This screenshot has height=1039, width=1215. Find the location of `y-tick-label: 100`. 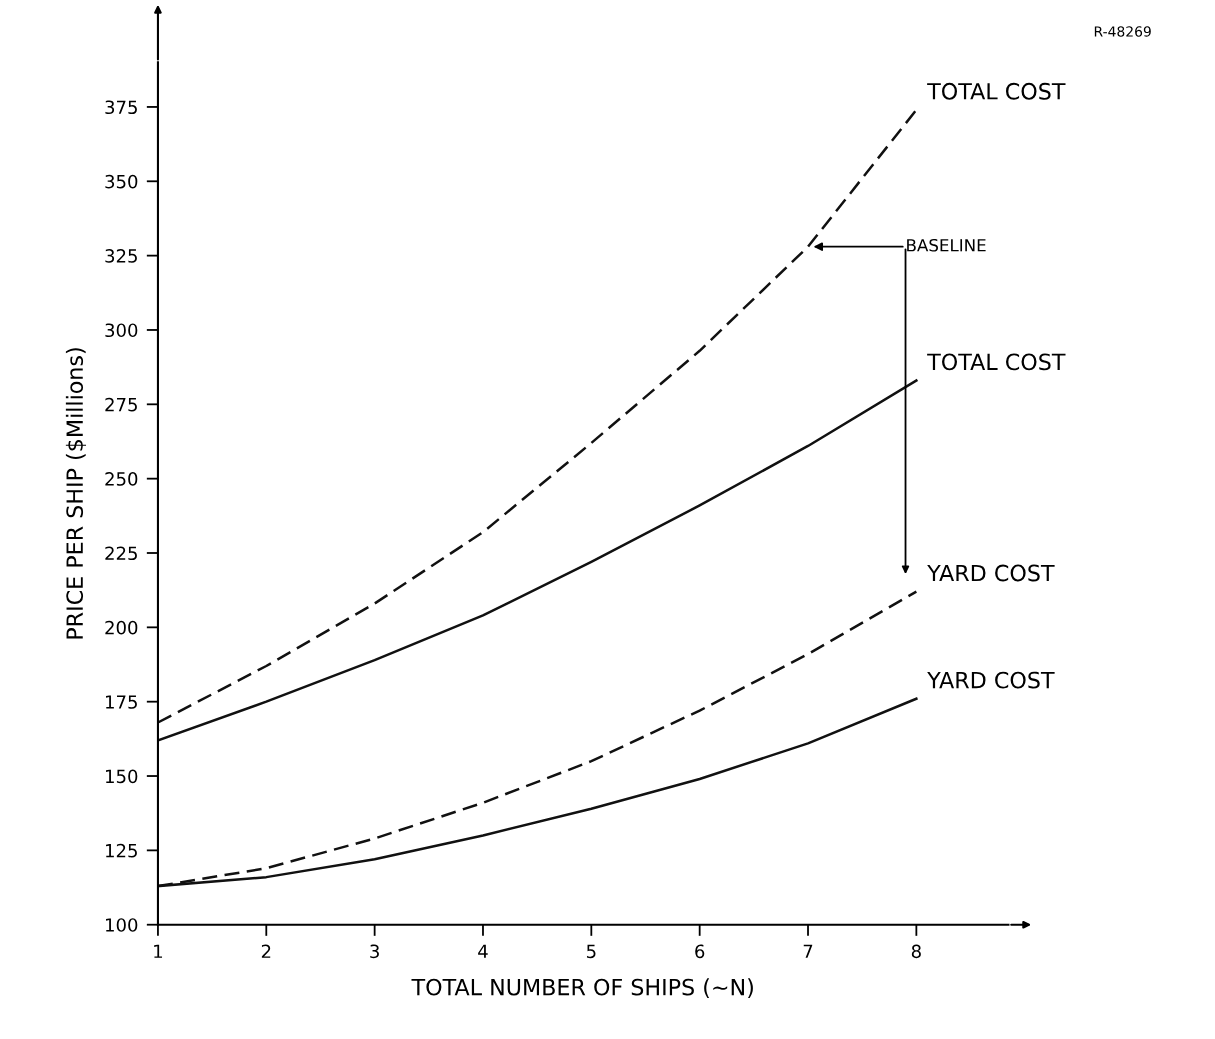

y-tick-label: 100 is located at coordinates (122, 925).